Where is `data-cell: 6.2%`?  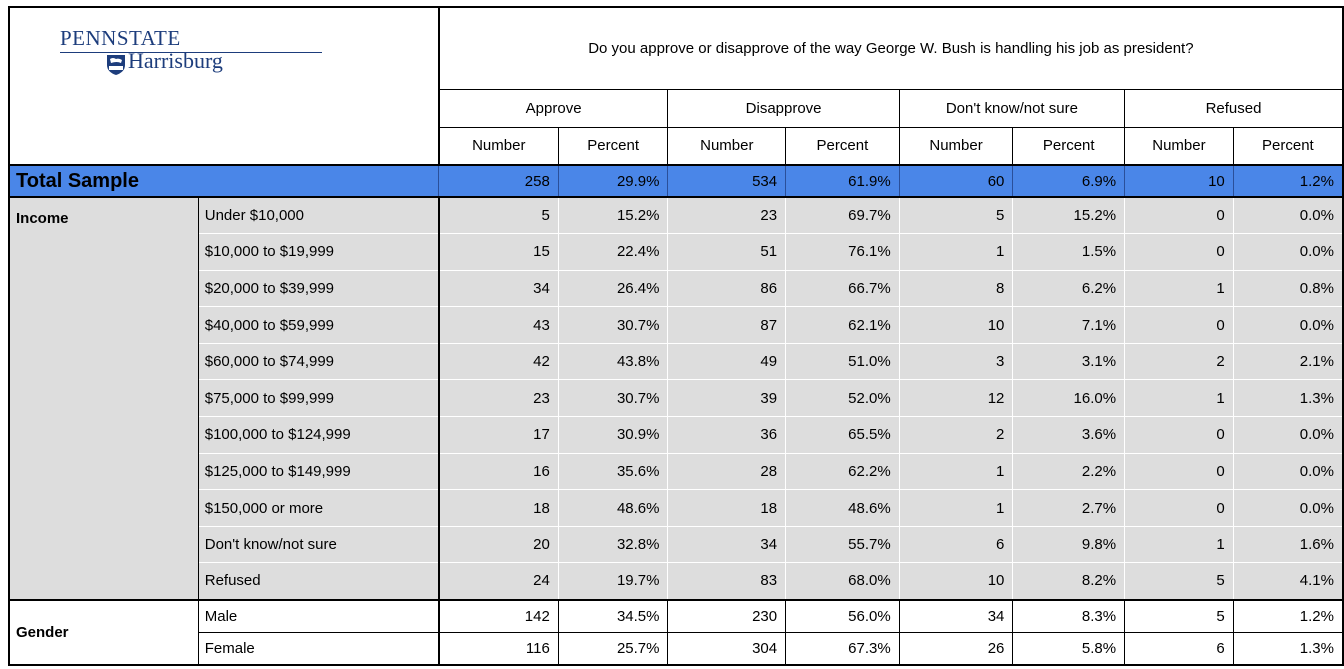
data-cell: 6.2% is located at coordinates (1068, 288).